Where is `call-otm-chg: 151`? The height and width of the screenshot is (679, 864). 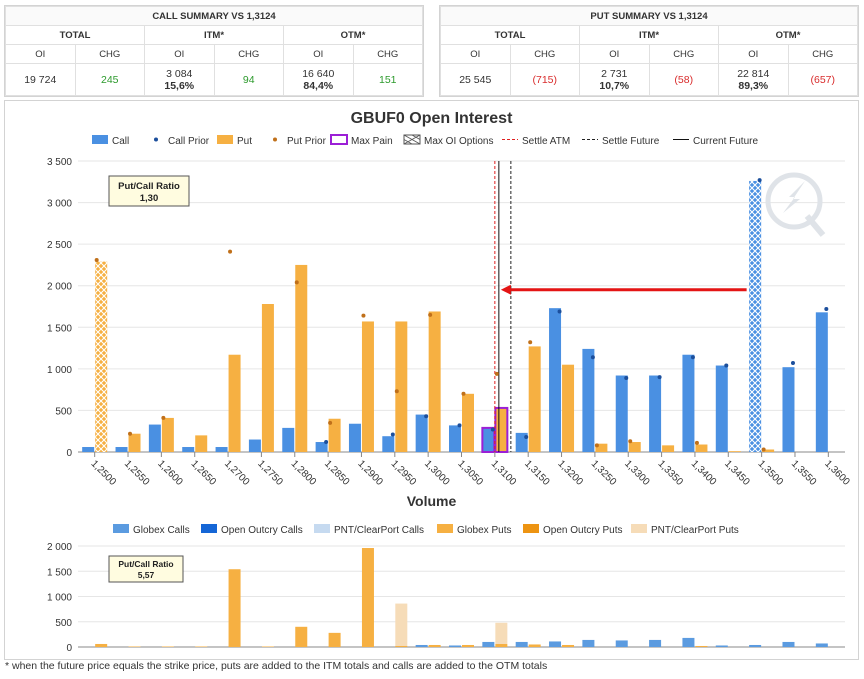 call-otm-chg: 151 is located at coordinates (387, 79).